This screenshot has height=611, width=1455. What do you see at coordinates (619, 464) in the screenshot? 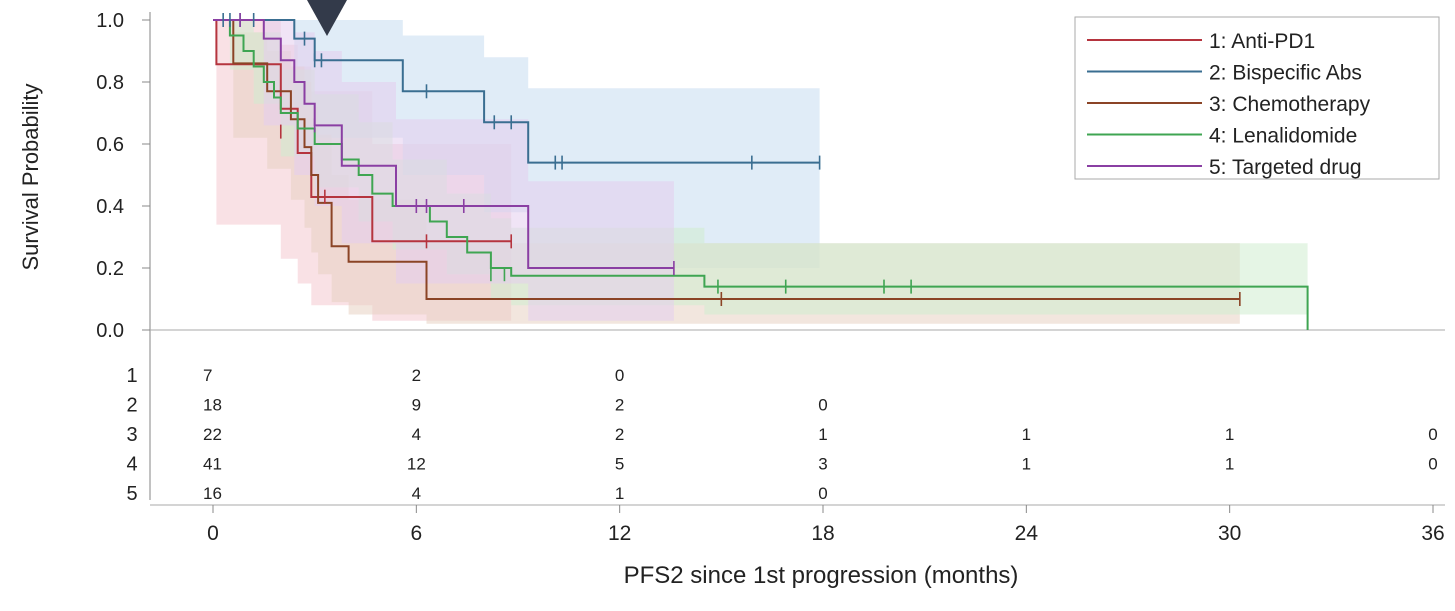
I see `at-risk-count: 5` at bounding box center [619, 464].